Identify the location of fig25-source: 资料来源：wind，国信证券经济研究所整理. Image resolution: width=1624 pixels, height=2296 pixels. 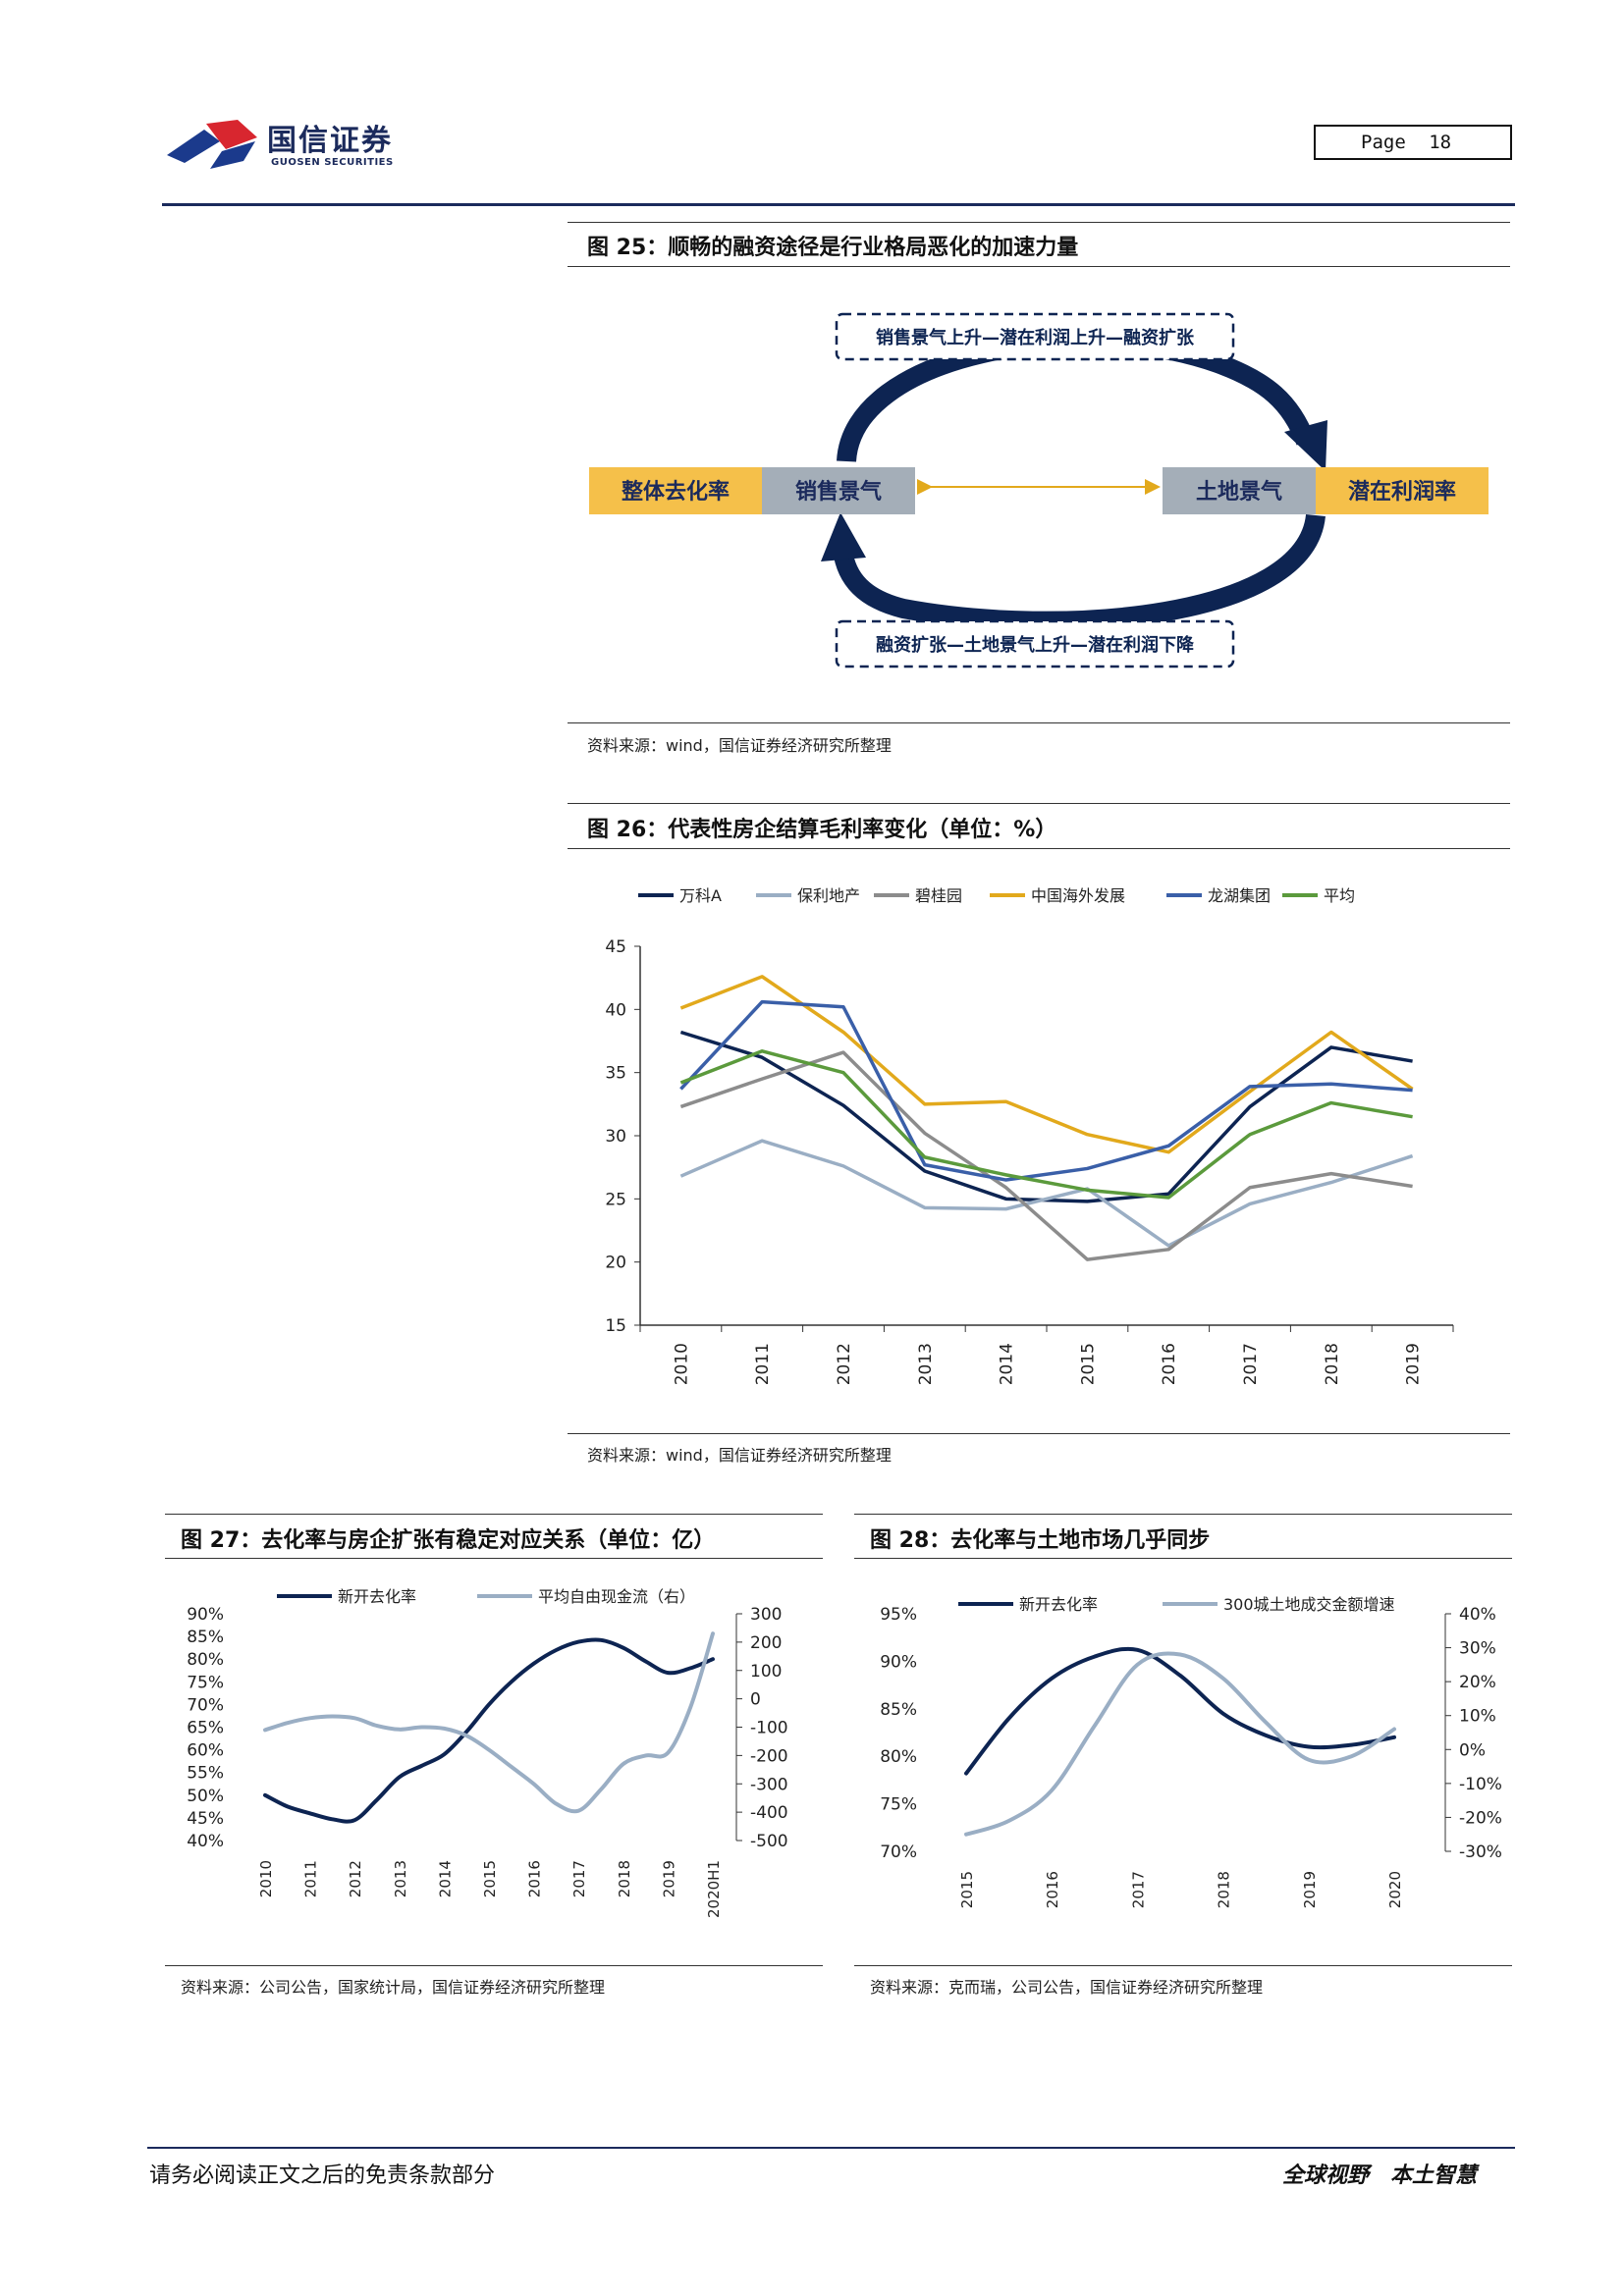
(739, 745).